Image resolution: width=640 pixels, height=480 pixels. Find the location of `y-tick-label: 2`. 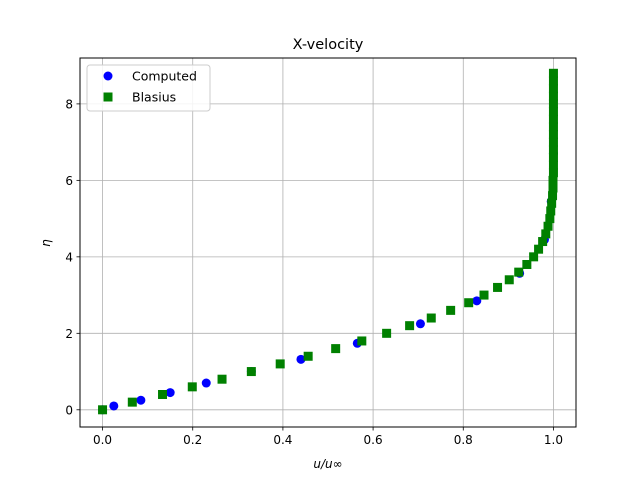

y-tick-label: 2 is located at coordinates (69, 334).